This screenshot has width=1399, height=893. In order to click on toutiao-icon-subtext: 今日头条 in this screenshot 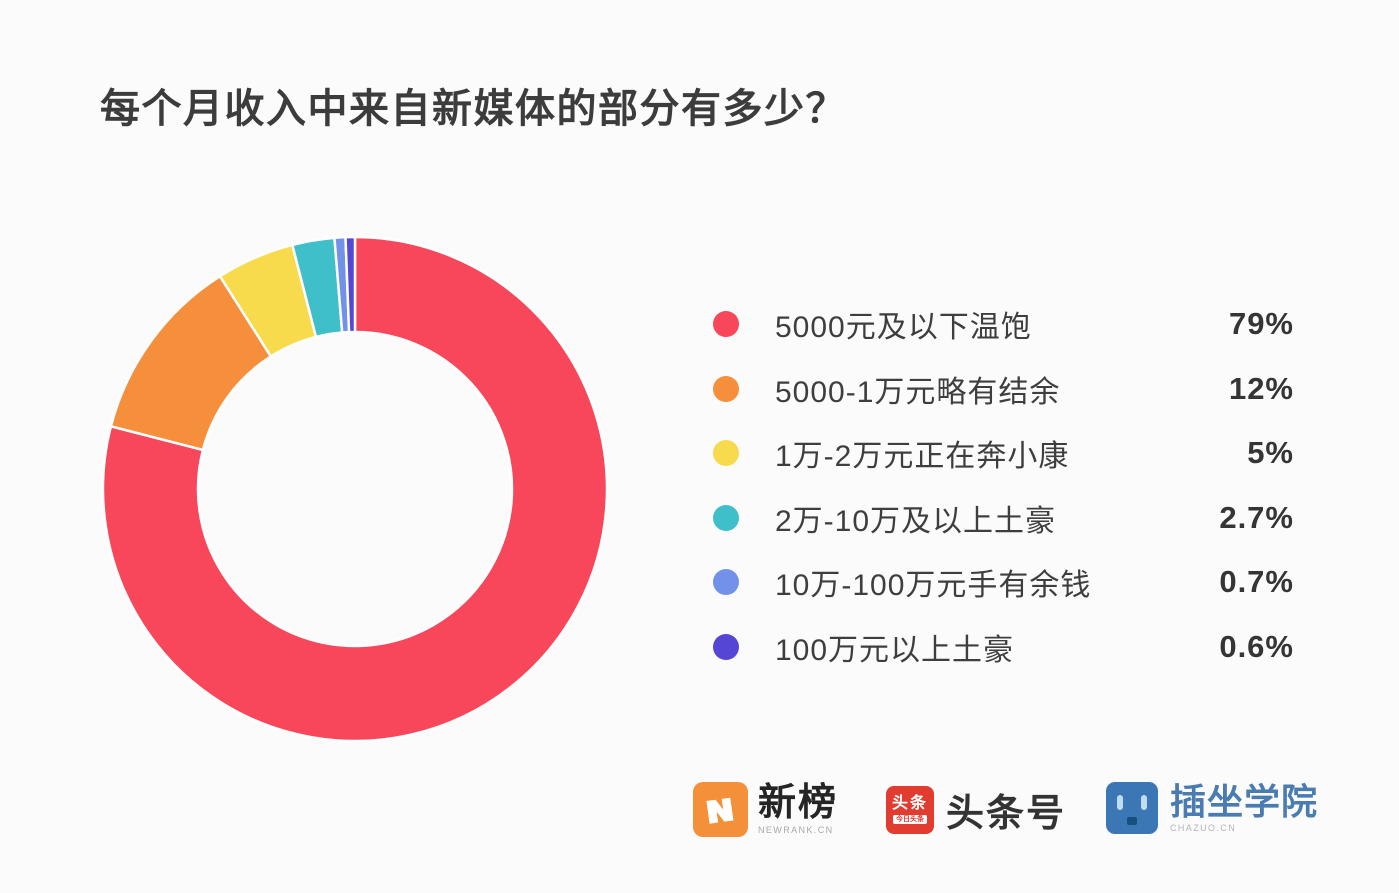, I will do `click(910, 819)`.